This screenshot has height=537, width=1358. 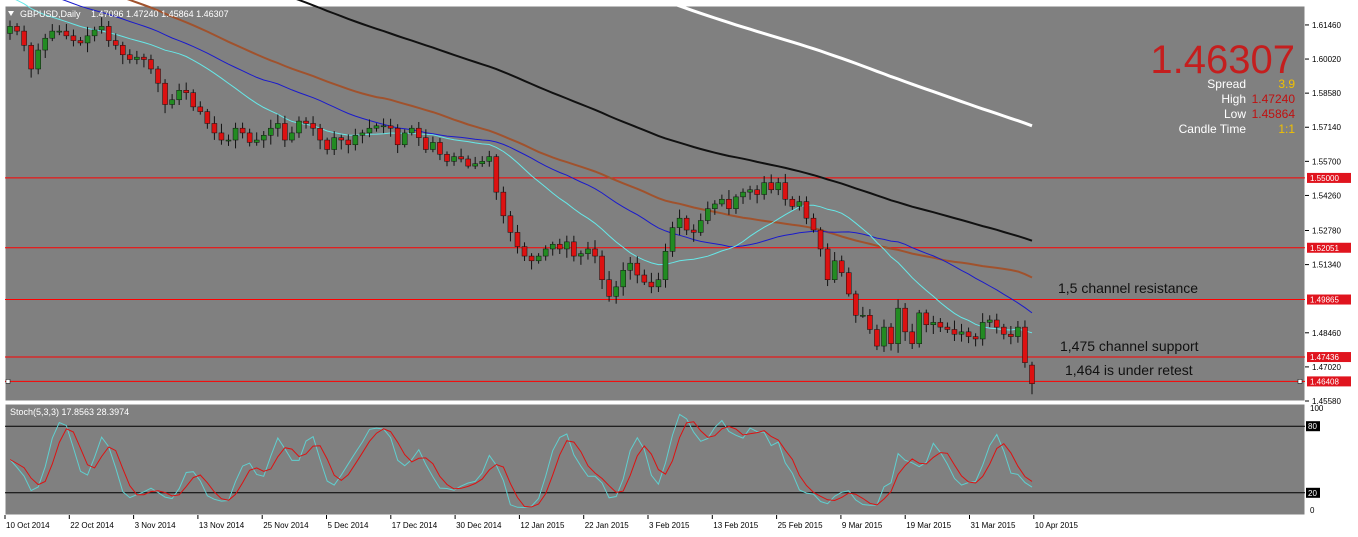 I want to click on annotation-resistance: 1,5 channel resistance, so click(x=1128, y=288).